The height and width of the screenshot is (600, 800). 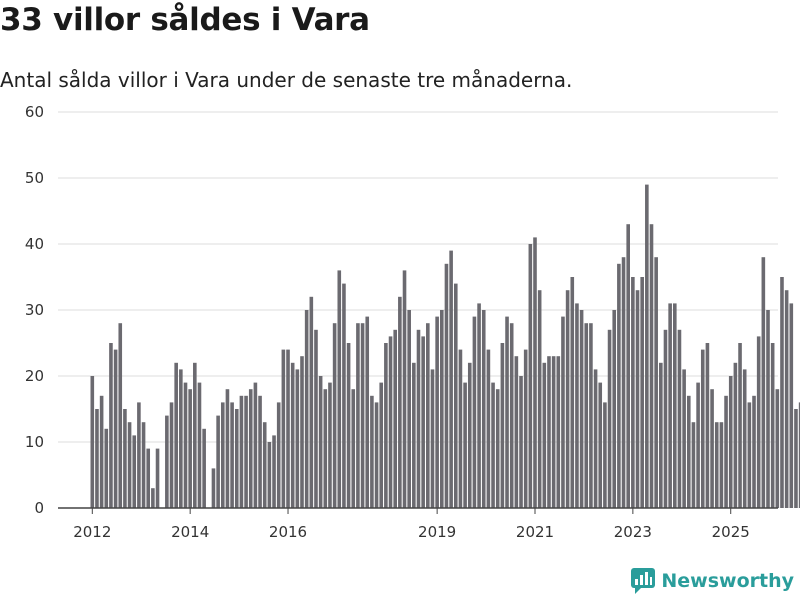 What do you see at coordinates (727, 581) in the screenshot?
I see `brand-name: Newsworthy` at bounding box center [727, 581].